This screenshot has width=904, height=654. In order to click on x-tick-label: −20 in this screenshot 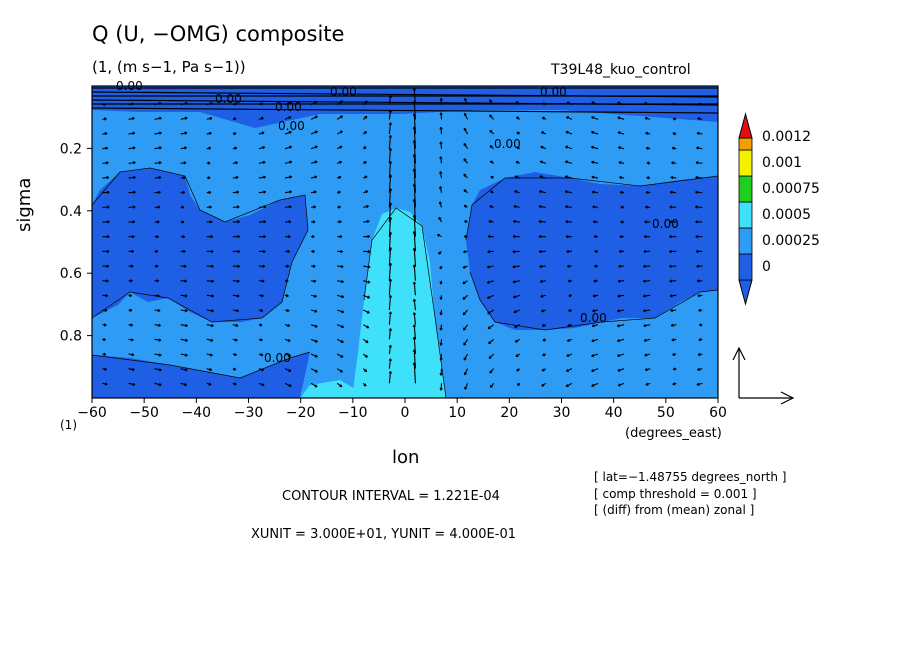, I will do `click(301, 413)`.